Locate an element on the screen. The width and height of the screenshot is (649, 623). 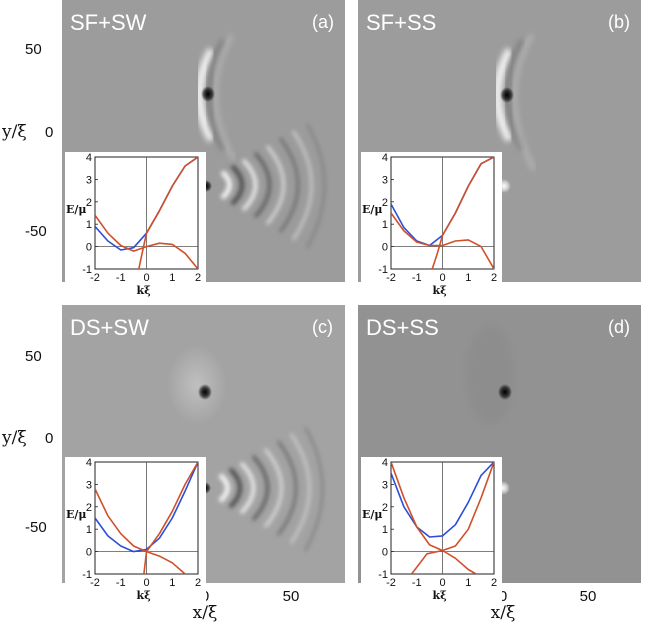
panel-title: SF+SS is located at coordinates (401, 22).